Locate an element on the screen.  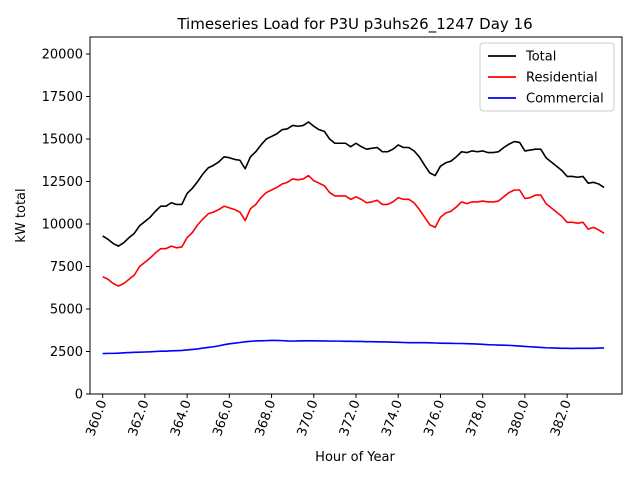
legend-label: Commercial is located at coordinates (565, 99).